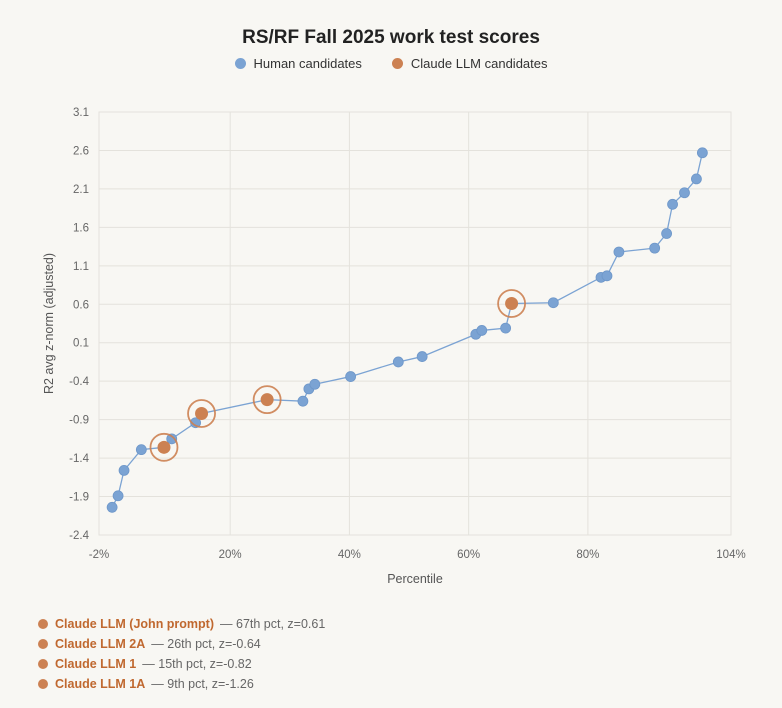  What do you see at coordinates (587, 555) in the screenshot?
I see `x-tick-label: 80%` at bounding box center [587, 555].